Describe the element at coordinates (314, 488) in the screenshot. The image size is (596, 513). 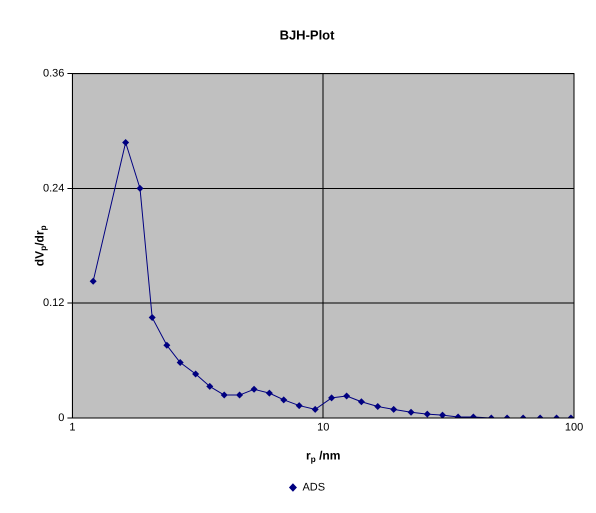
I see `legend-label: ADS` at that location.